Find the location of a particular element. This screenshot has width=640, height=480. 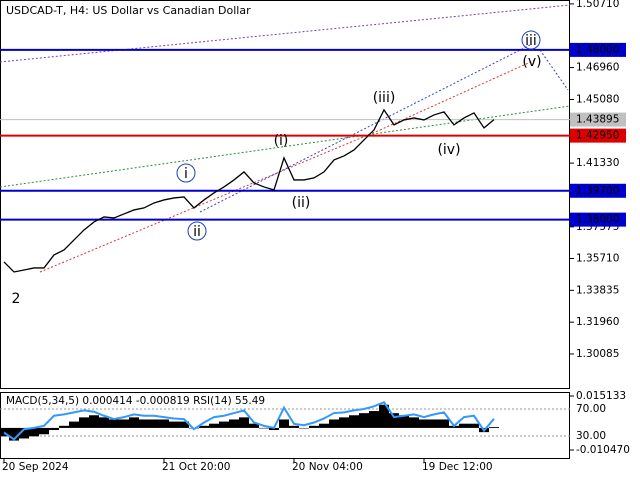

x-tick-label: 19 Dec 12:00 is located at coordinates (457, 467).